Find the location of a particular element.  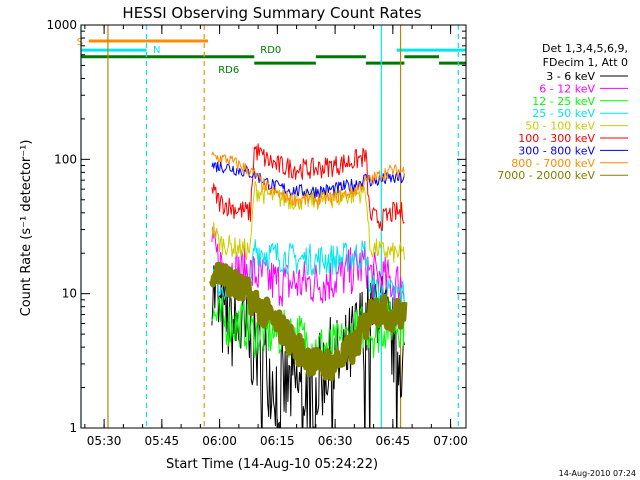

legend-label-8: 7000 - 20000 keV is located at coordinates (546, 175).